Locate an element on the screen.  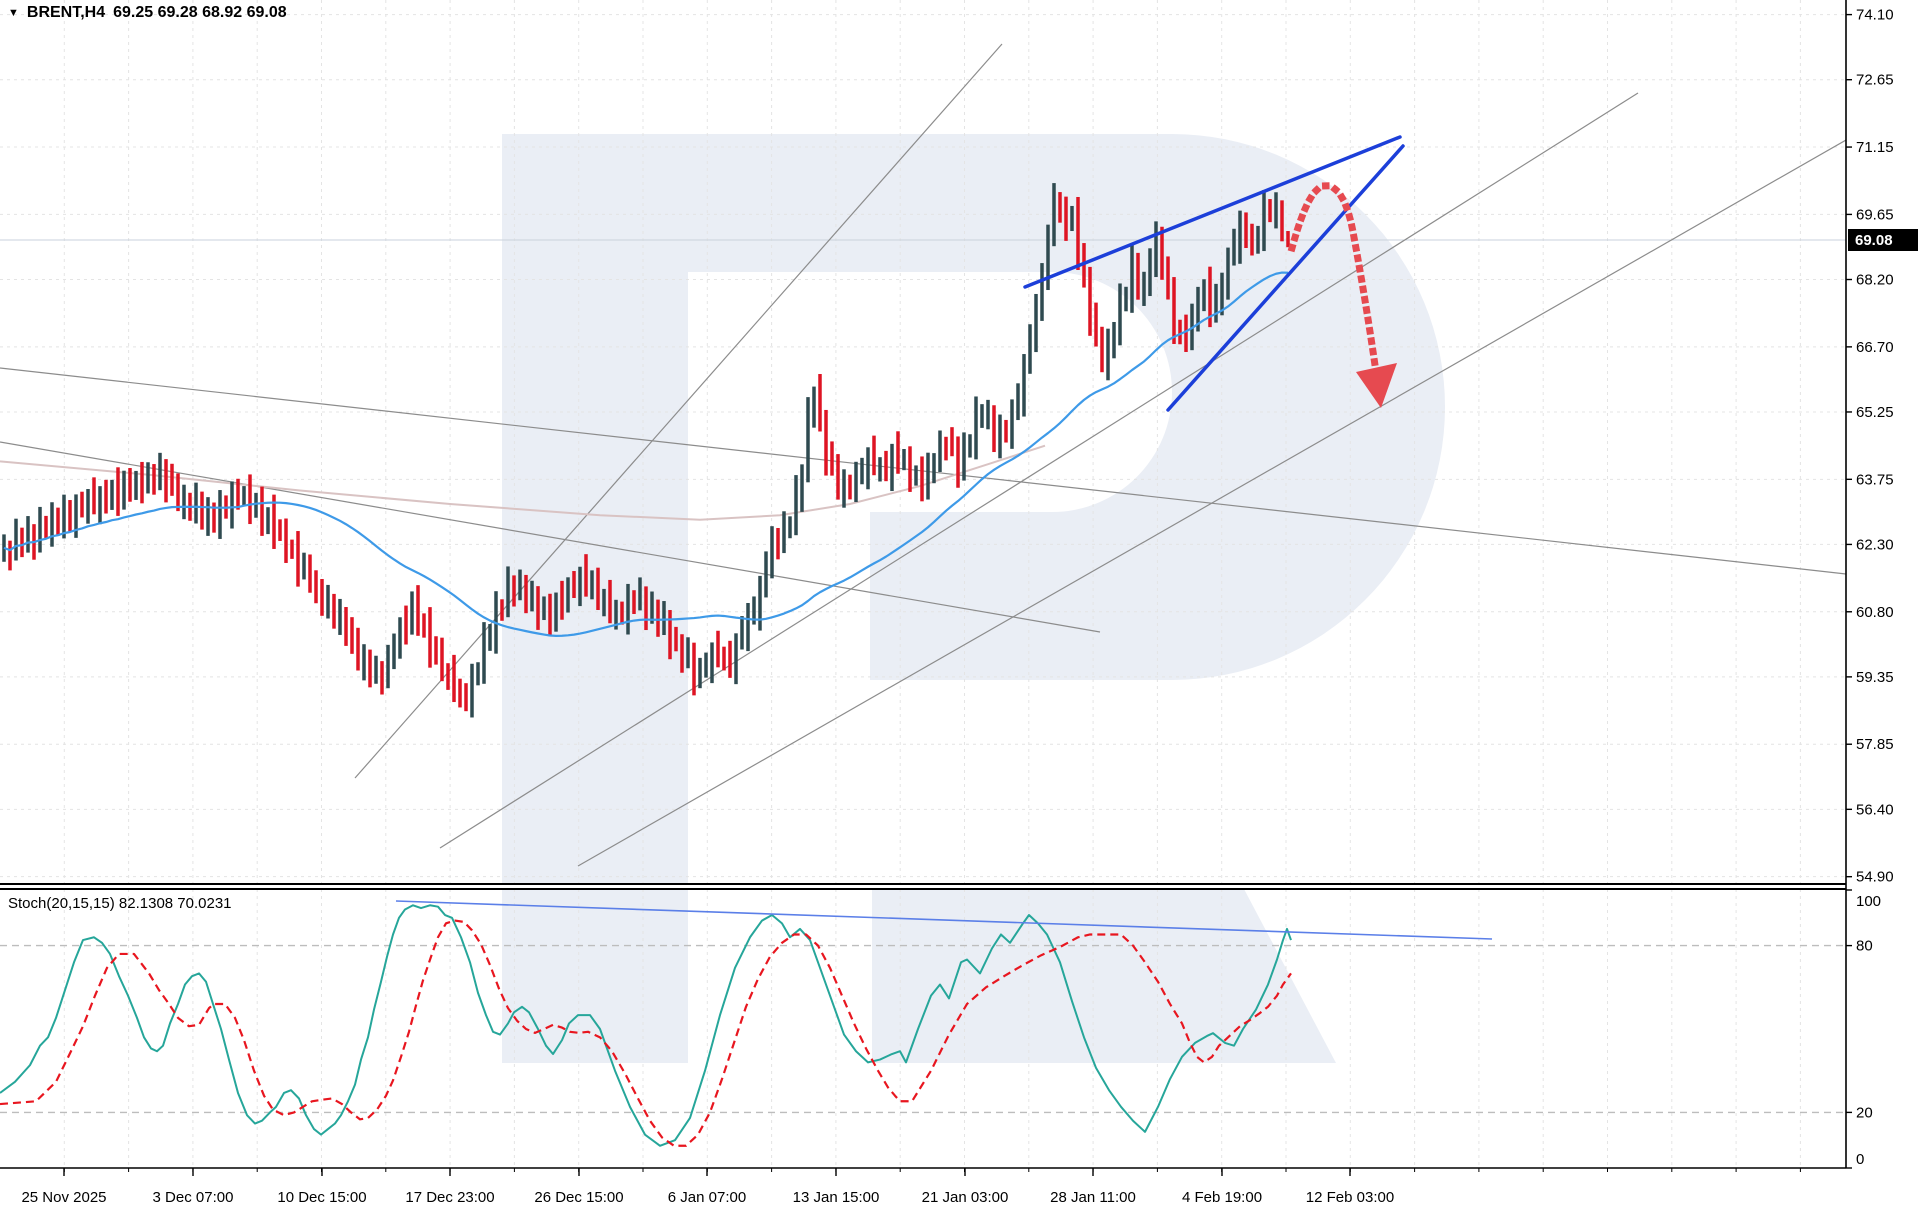
price-tick-label: 56.40 is located at coordinates (1875, 809).